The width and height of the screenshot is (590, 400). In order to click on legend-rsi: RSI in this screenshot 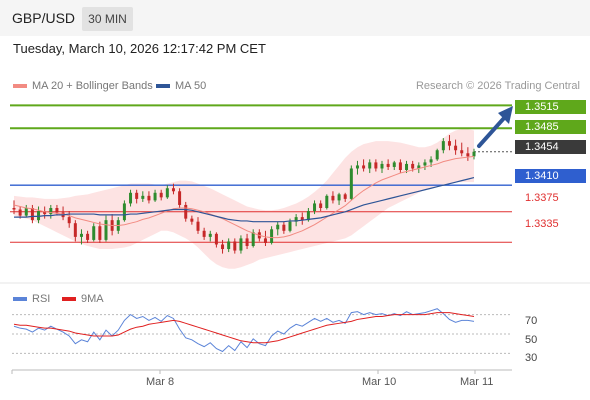, I will do `click(31, 299)`.